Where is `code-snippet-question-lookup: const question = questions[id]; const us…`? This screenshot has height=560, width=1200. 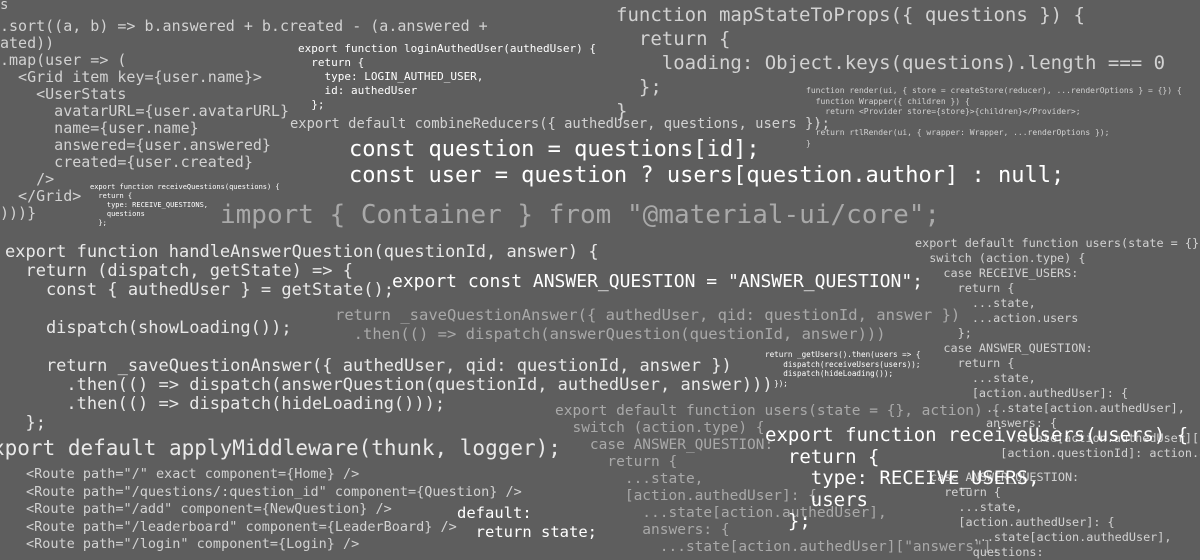 code-snippet-question-lookup: const question = questions[id]; const us… is located at coordinates (707, 162).